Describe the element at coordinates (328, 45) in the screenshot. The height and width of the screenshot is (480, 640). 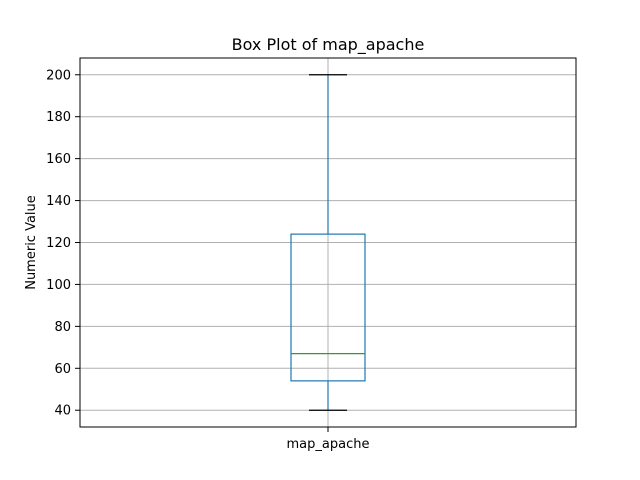
I see `chart-title: Box Plot of map_apache` at that location.